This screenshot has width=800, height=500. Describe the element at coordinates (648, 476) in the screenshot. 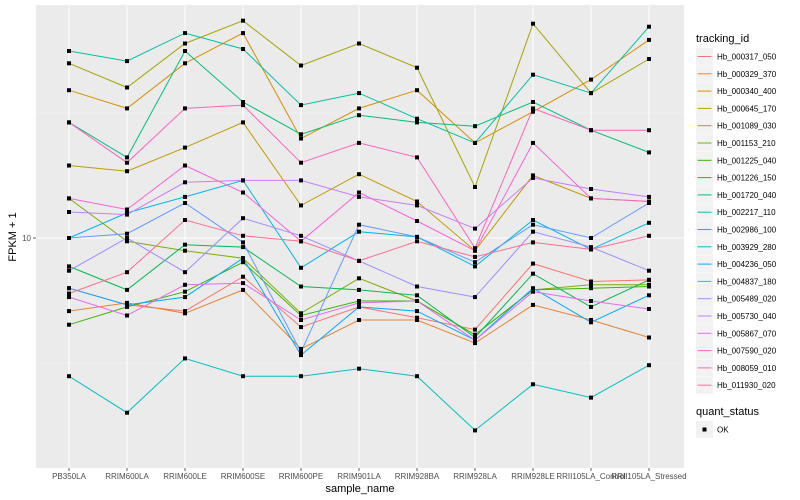

I see `x-tick-label: RRII105LA_Stressed` at that location.